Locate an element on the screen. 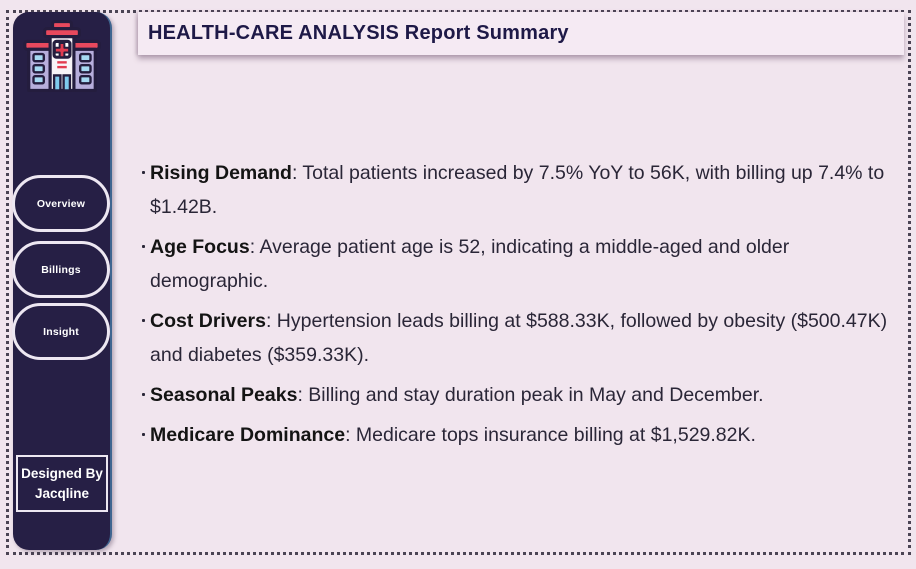 This screenshot has height=569, width=916. sidebar-item-label: Overview is located at coordinates (61, 203).